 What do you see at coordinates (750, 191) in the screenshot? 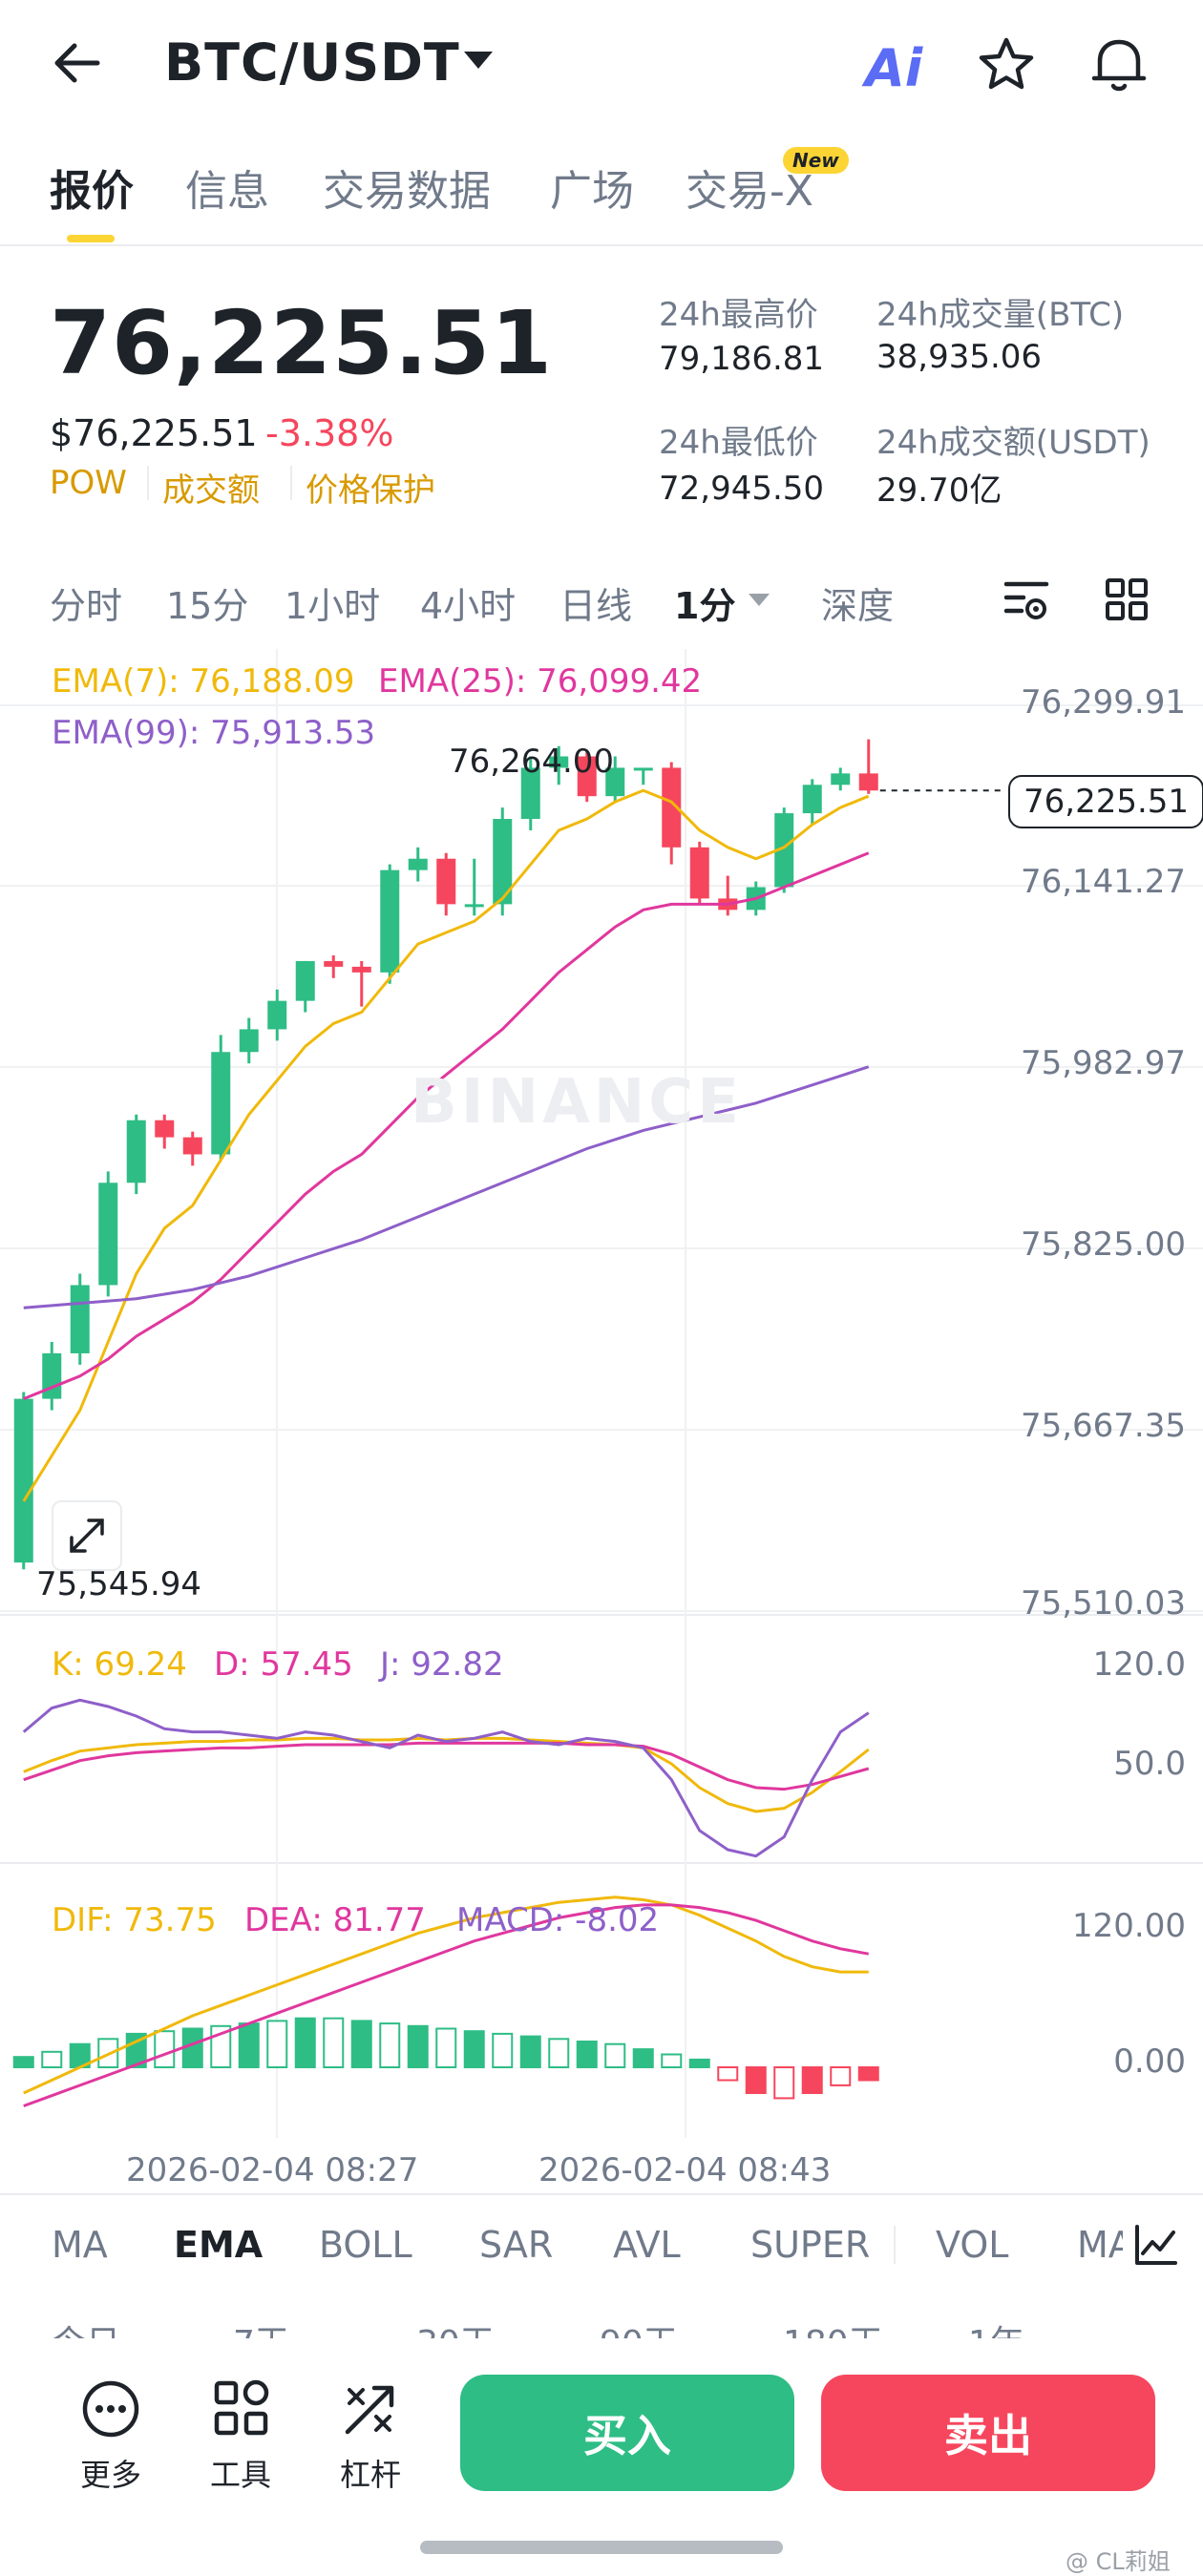
I see `tab-trade-x: 交易-X` at bounding box center [750, 191].